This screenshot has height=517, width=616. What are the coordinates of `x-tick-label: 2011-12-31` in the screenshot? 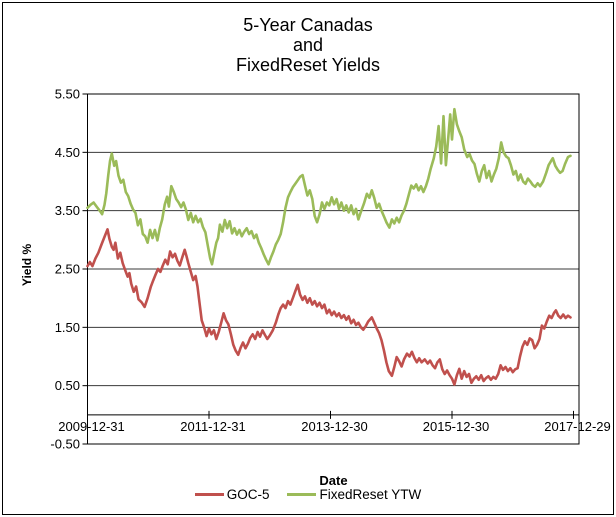 It's located at (213, 426).